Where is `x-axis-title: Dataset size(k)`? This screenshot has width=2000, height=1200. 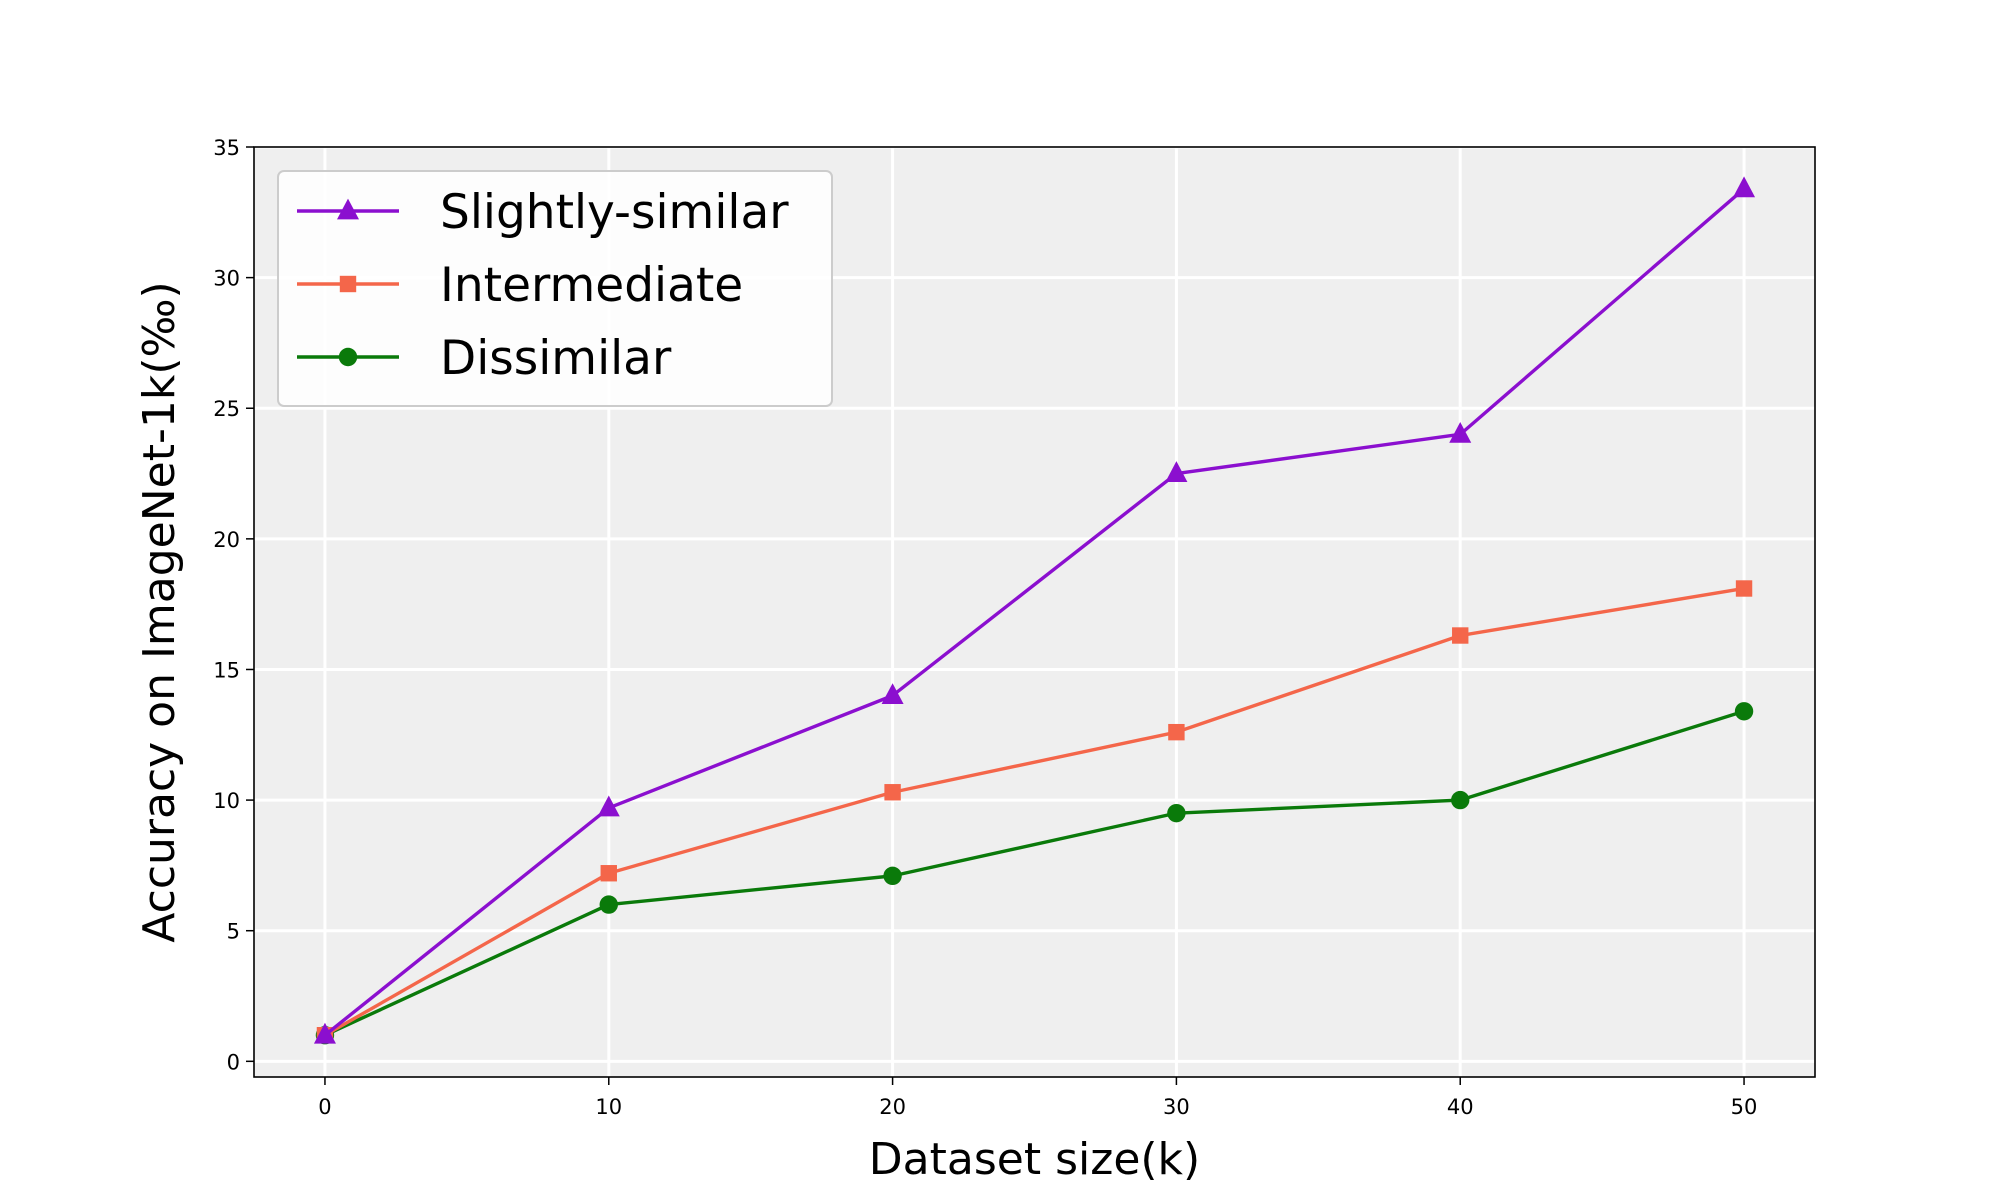
x-axis-title: Dataset size(k) is located at coordinates (1034, 1159).